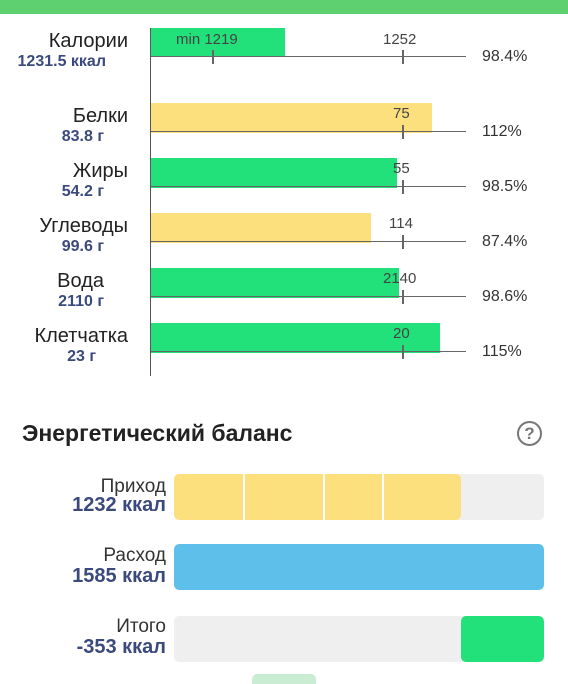 Image resolution: width=568 pixels, height=684 pixels. What do you see at coordinates (100, 116) in the screenshot?
I see `nutrient-name: Белки` at bounding box center [100, 116].